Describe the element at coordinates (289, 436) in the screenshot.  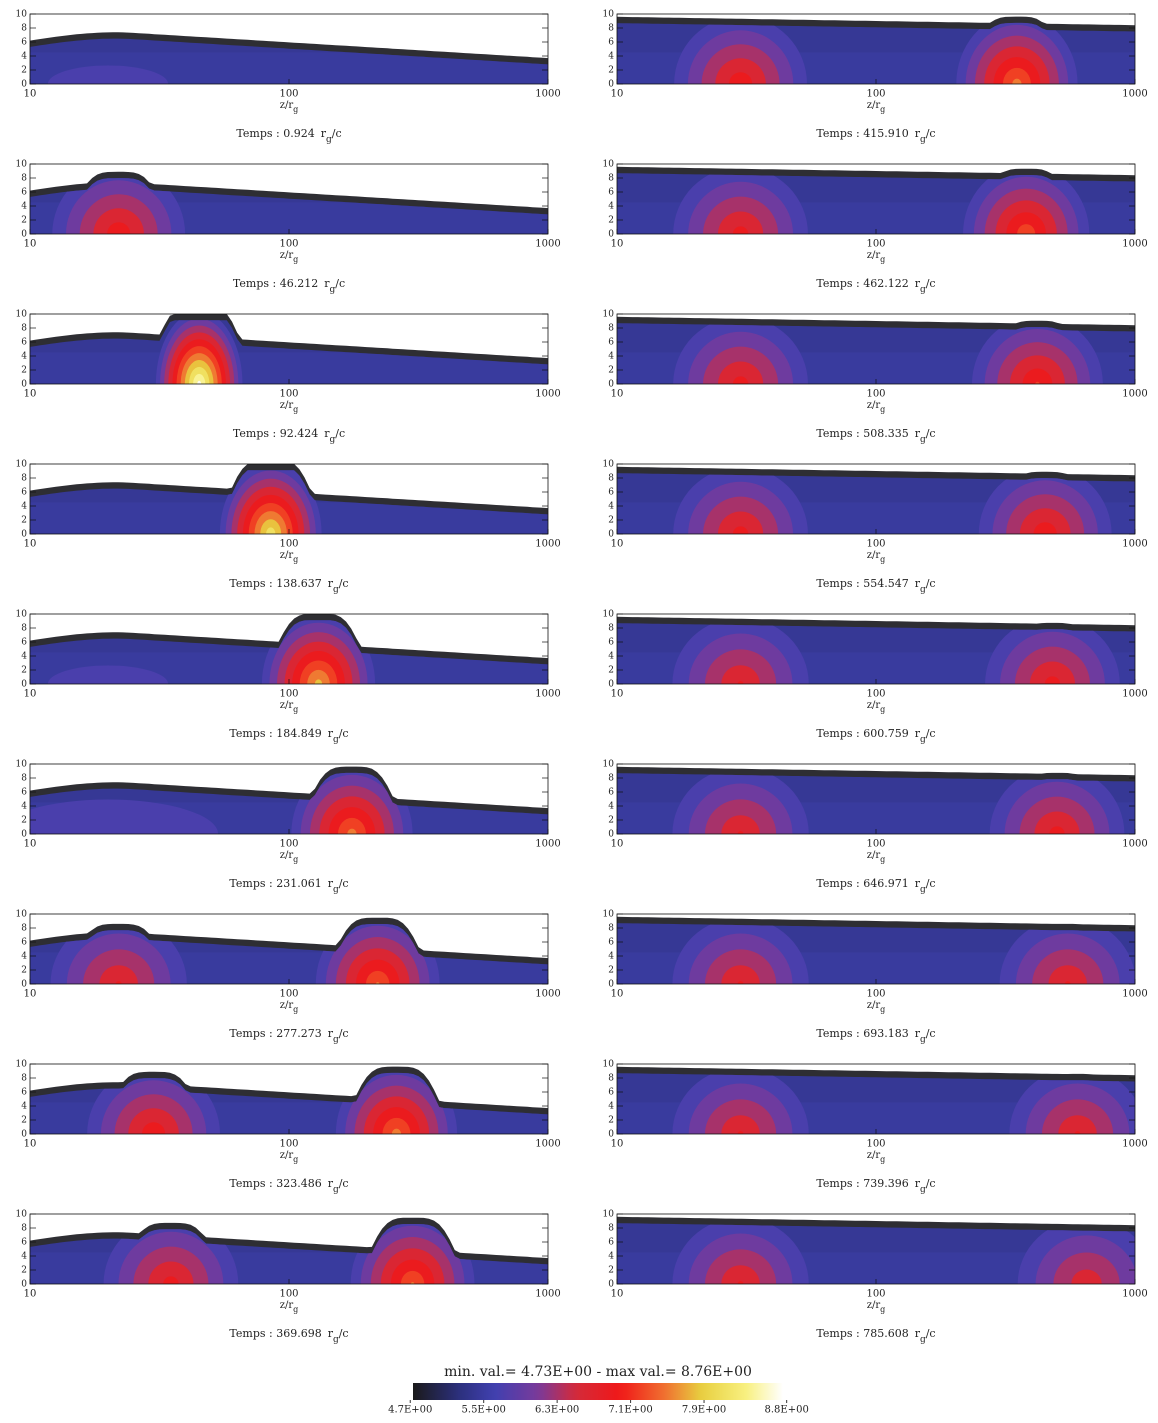
I see `caption: Temps : 92.424 rg/c` at that location.